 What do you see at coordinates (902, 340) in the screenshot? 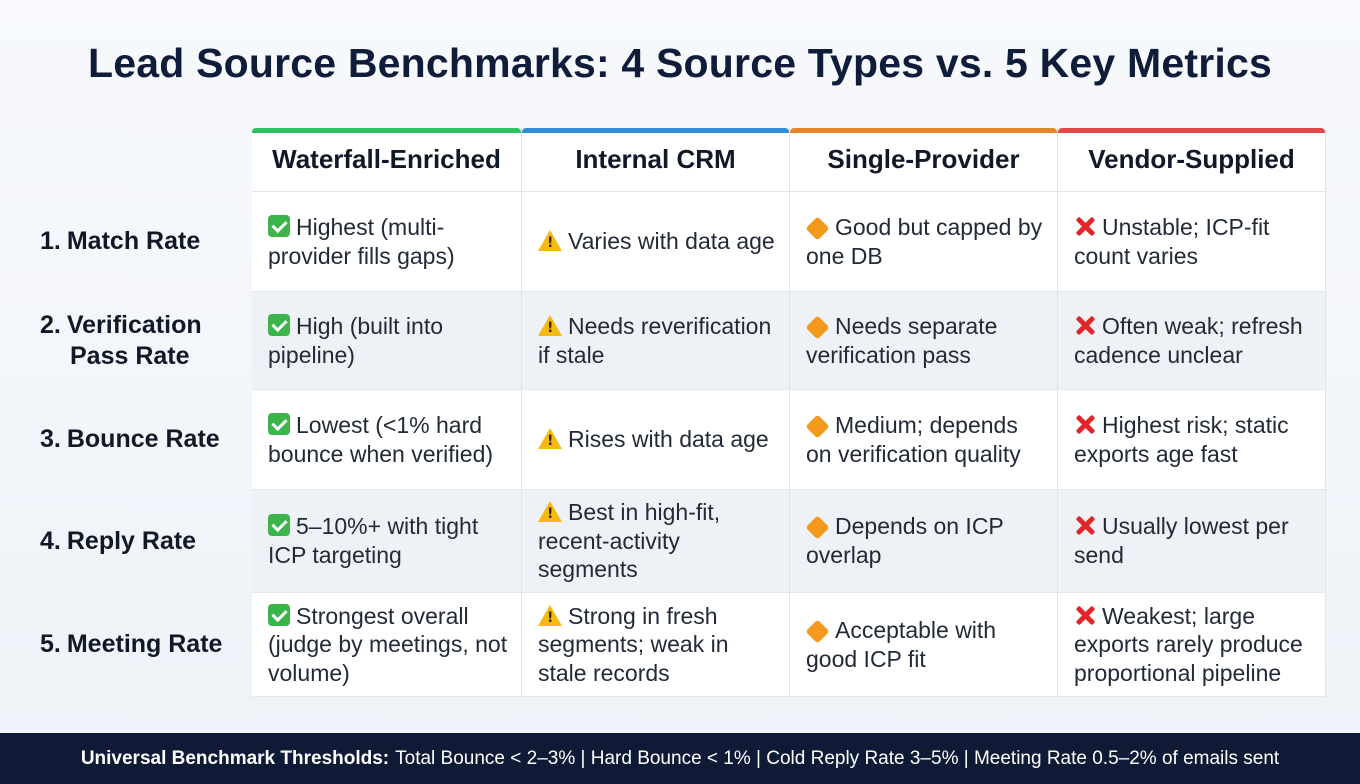
I see `cell-text: Needs separate verification pass` at bounding box center [902, 340].